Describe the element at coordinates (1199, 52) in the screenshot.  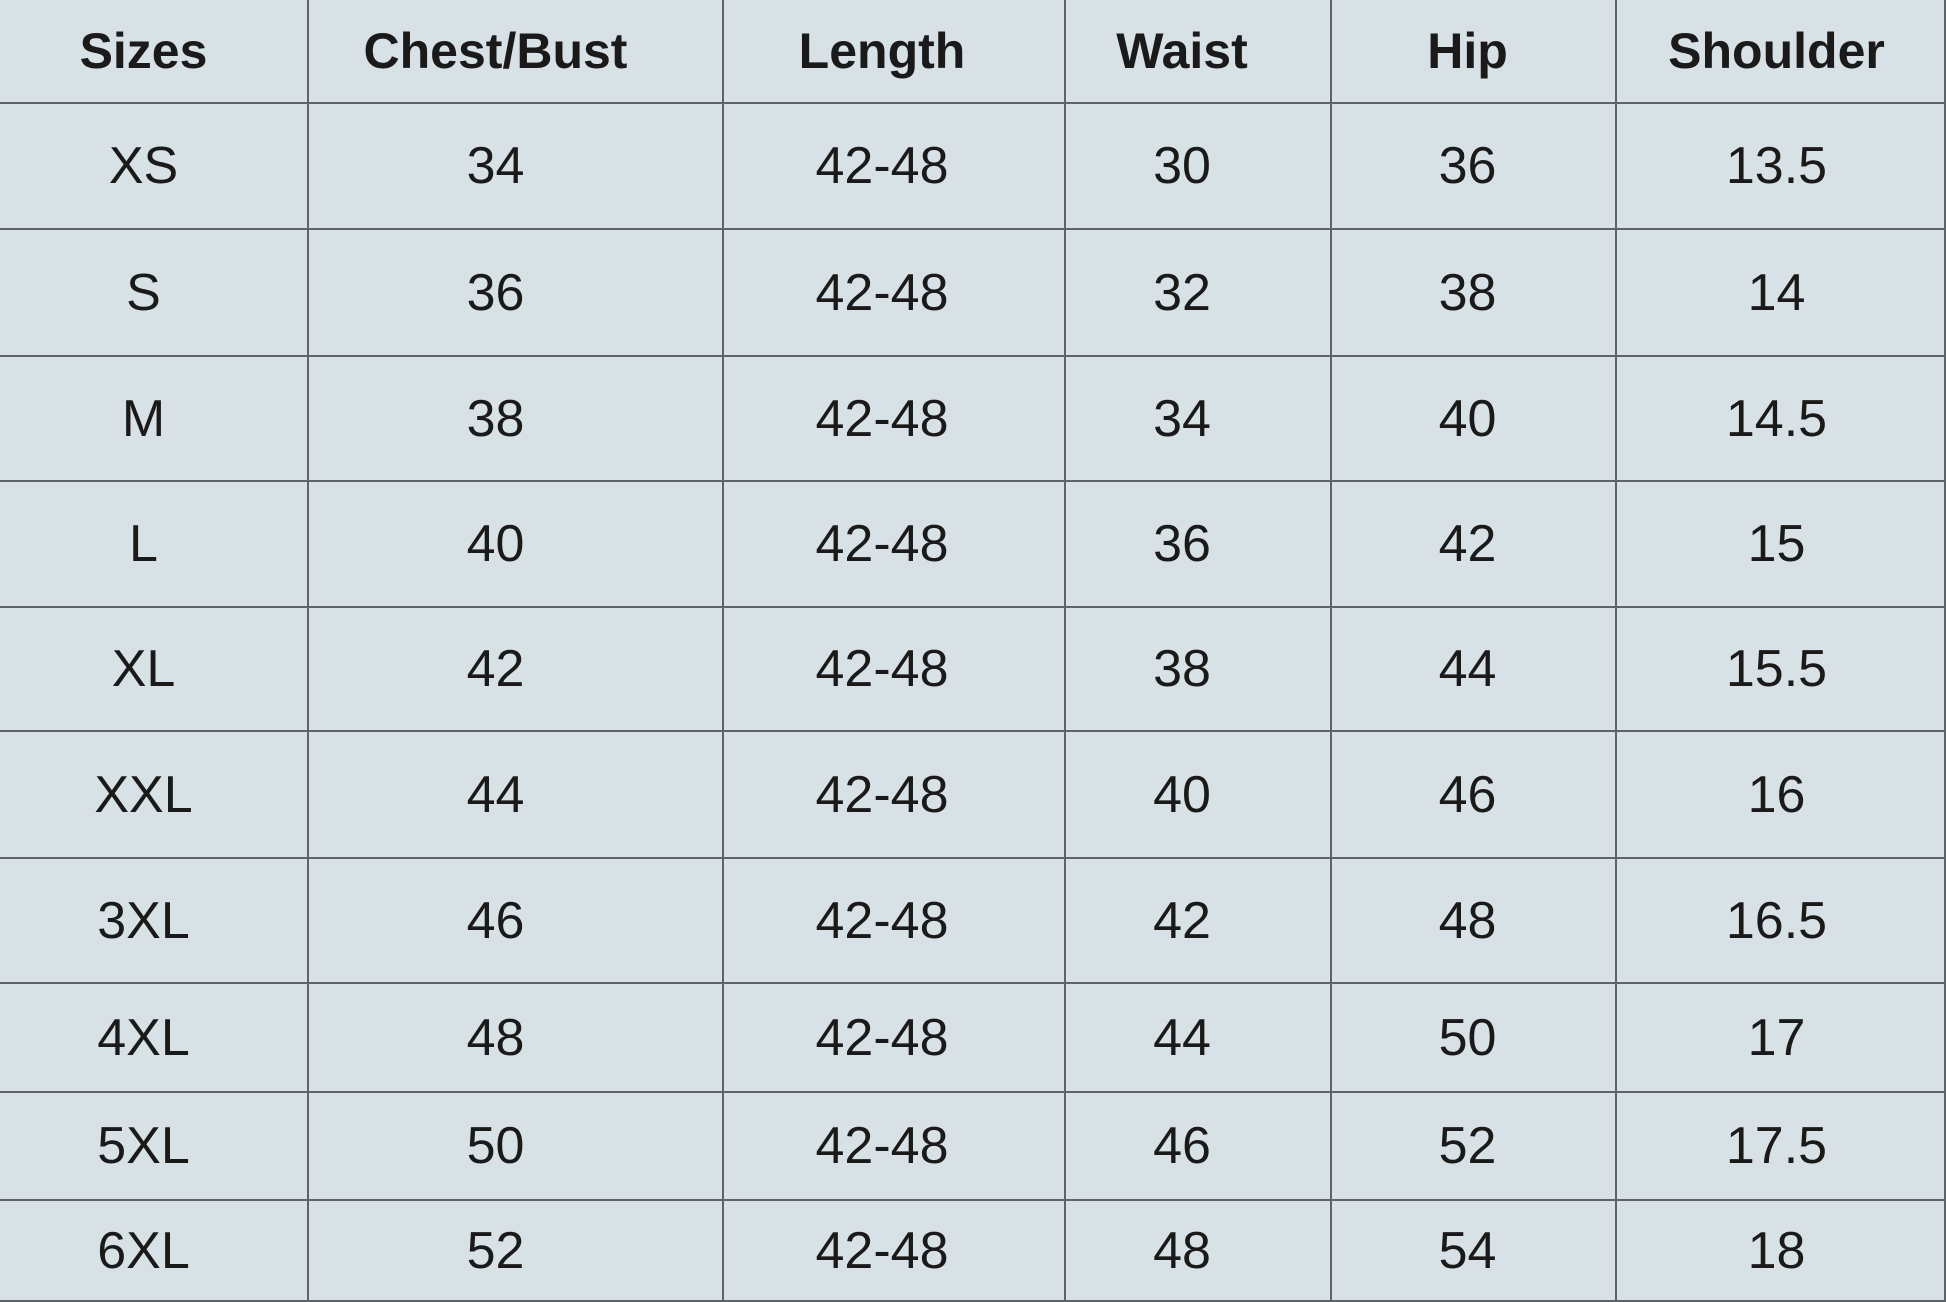
I see `header-cell: Waist` at that location.